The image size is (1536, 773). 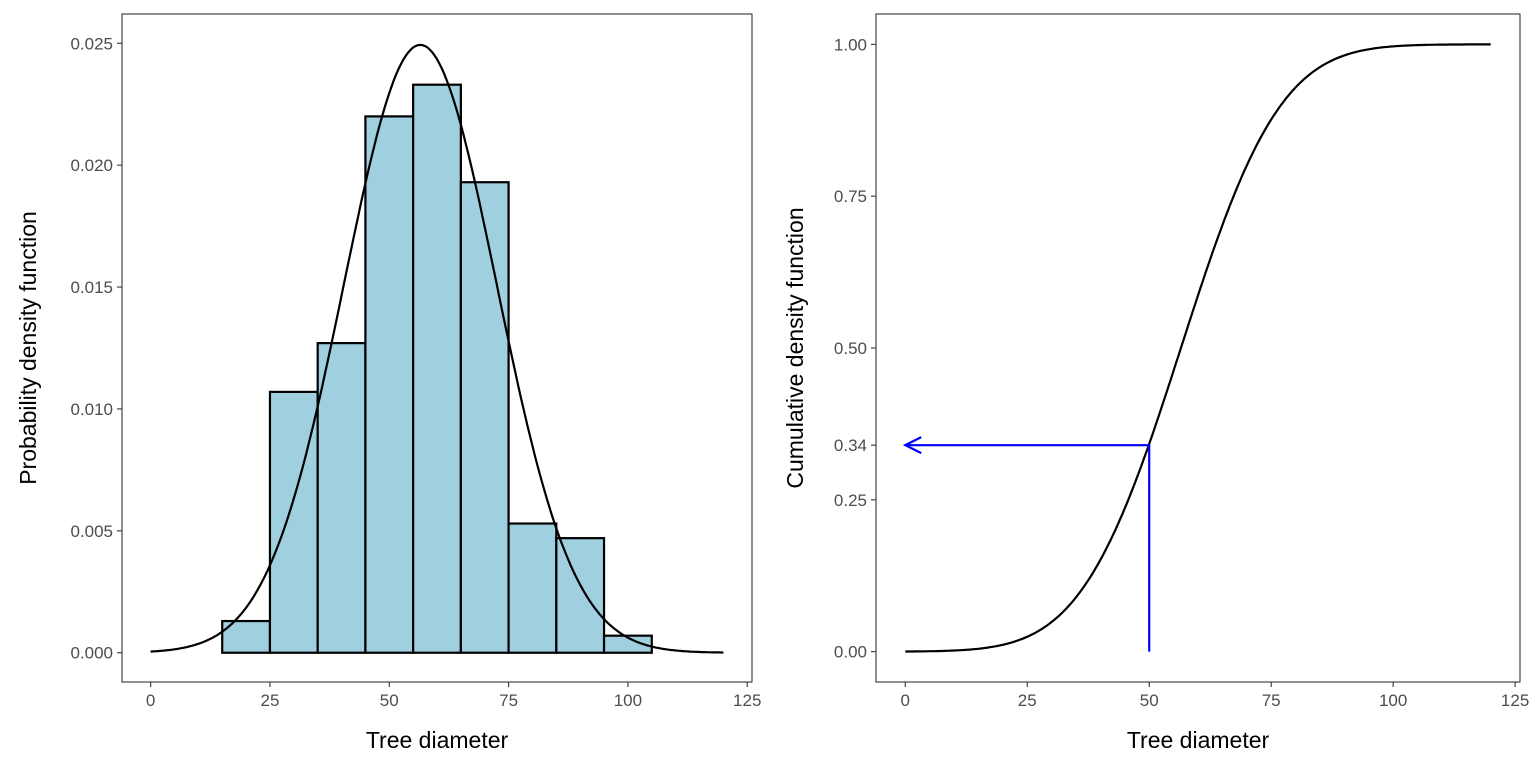 What do you see at coordinates (795, 347) in the screenshot?
I see `y-axis-label: Cumulative density function` at bounding box center [795, 347].